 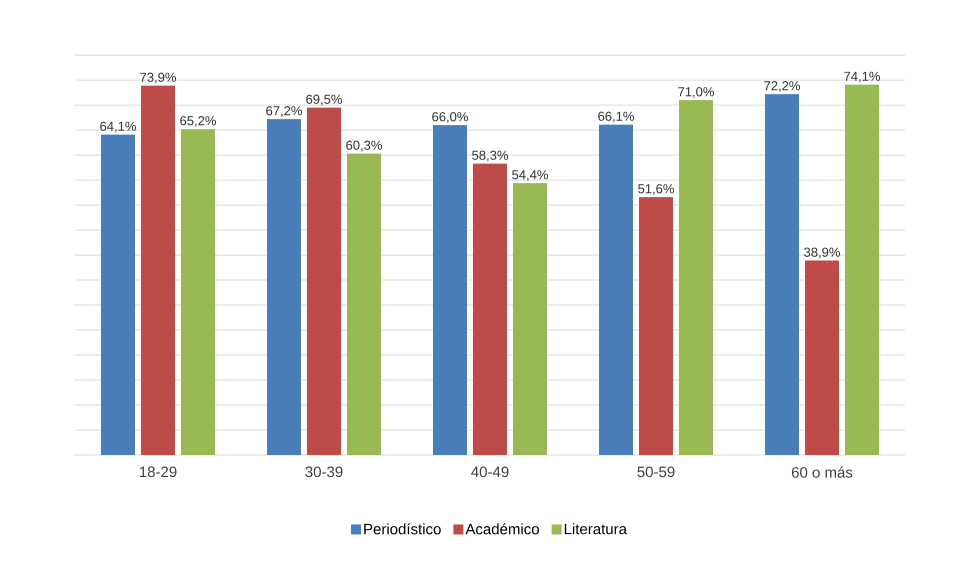 What do you see at coordinates (324, 100) in the screenshot?
I see `data-label: 69,5%` at bounding box center [324, 100].